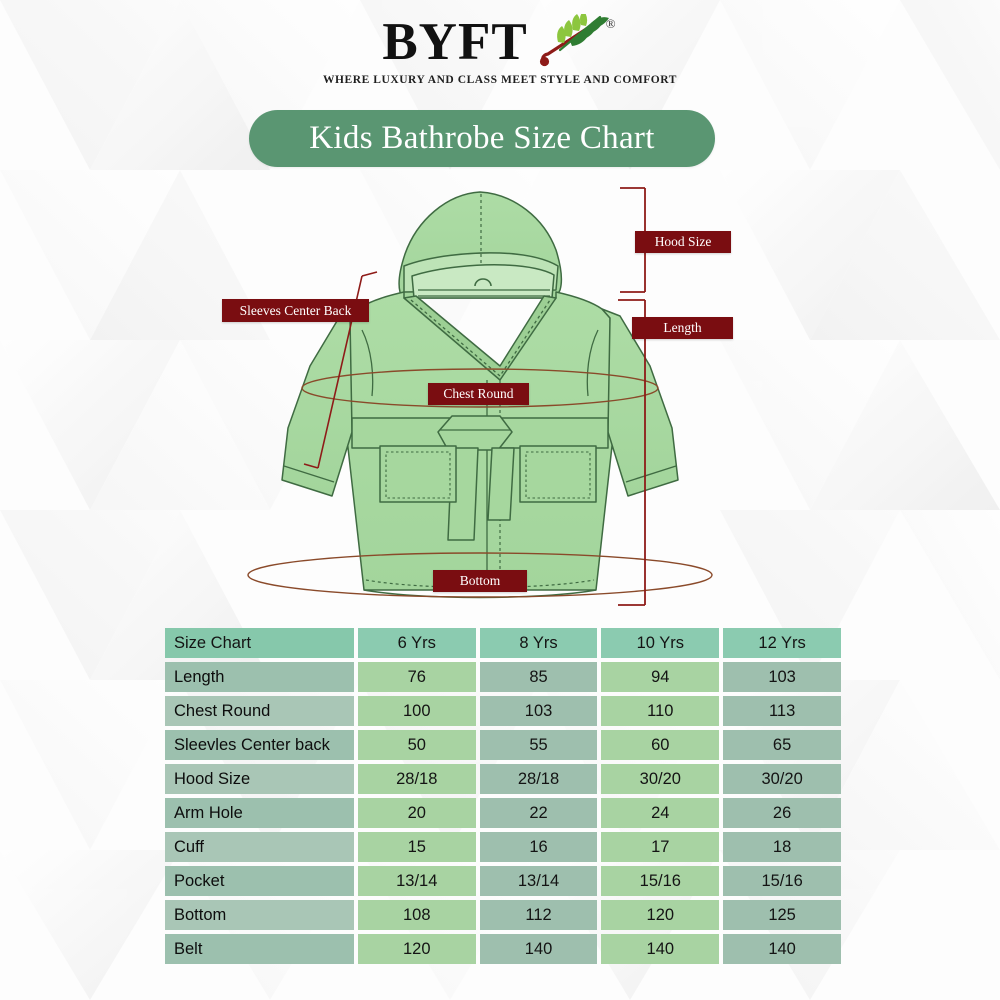  I want to click on table-cell: 22, so click(538, 813).